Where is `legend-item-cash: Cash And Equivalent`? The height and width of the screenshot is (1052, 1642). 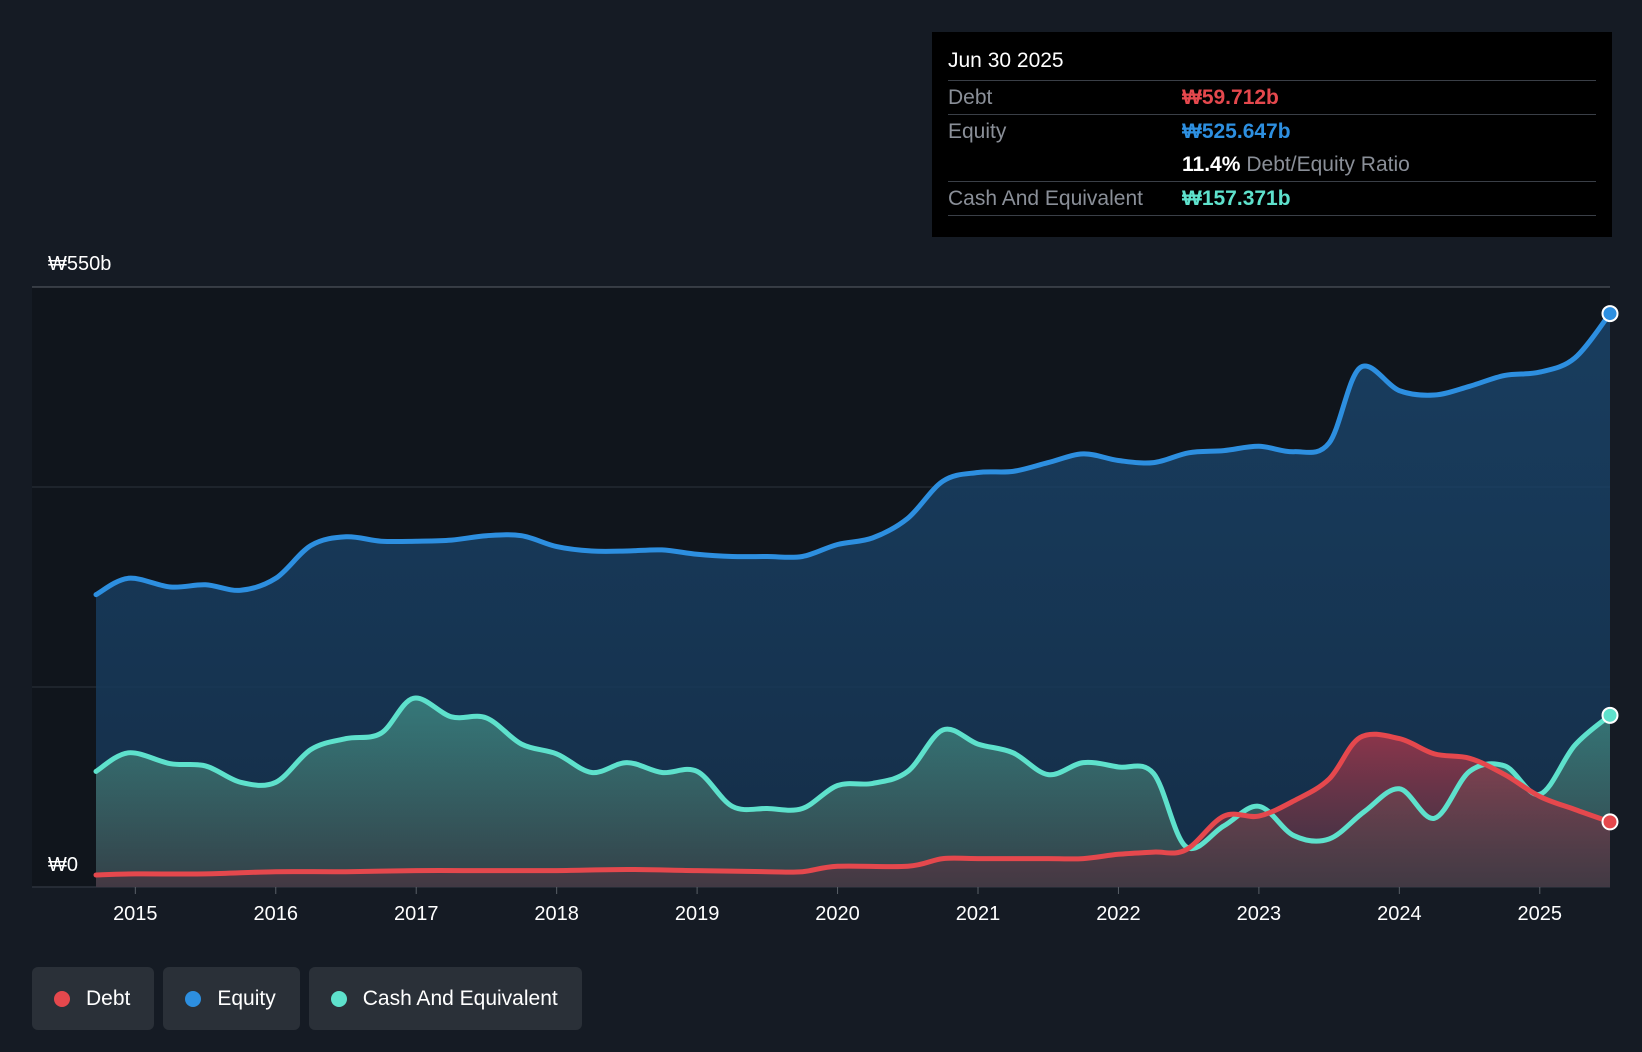 legend-item-cash: Cash And Equivalent is located at coordinates (445, 998).